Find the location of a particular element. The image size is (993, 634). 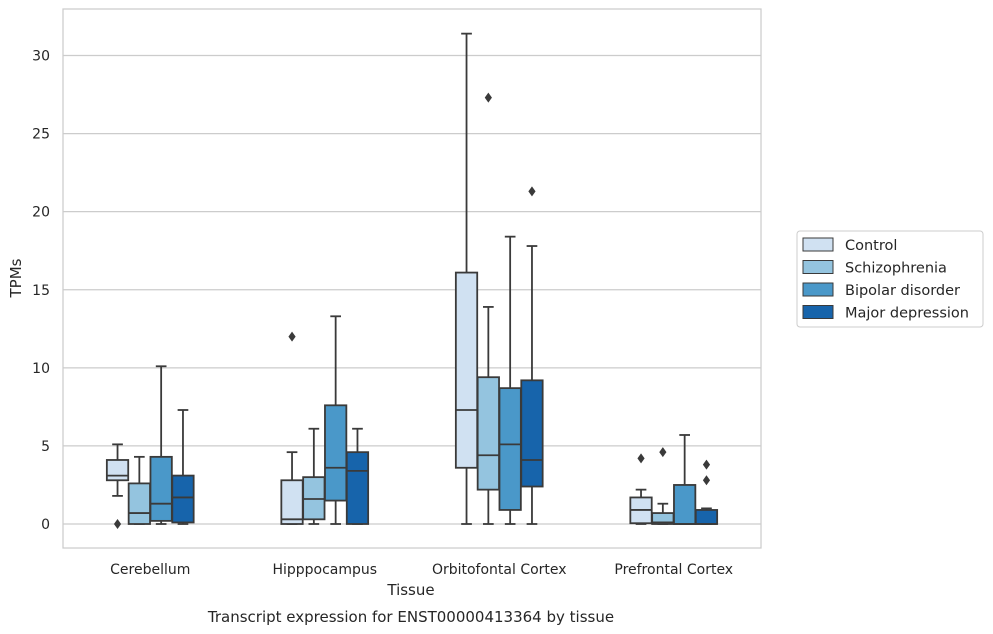

y-axis-label: TPMs is located at coordinates (16, 278).